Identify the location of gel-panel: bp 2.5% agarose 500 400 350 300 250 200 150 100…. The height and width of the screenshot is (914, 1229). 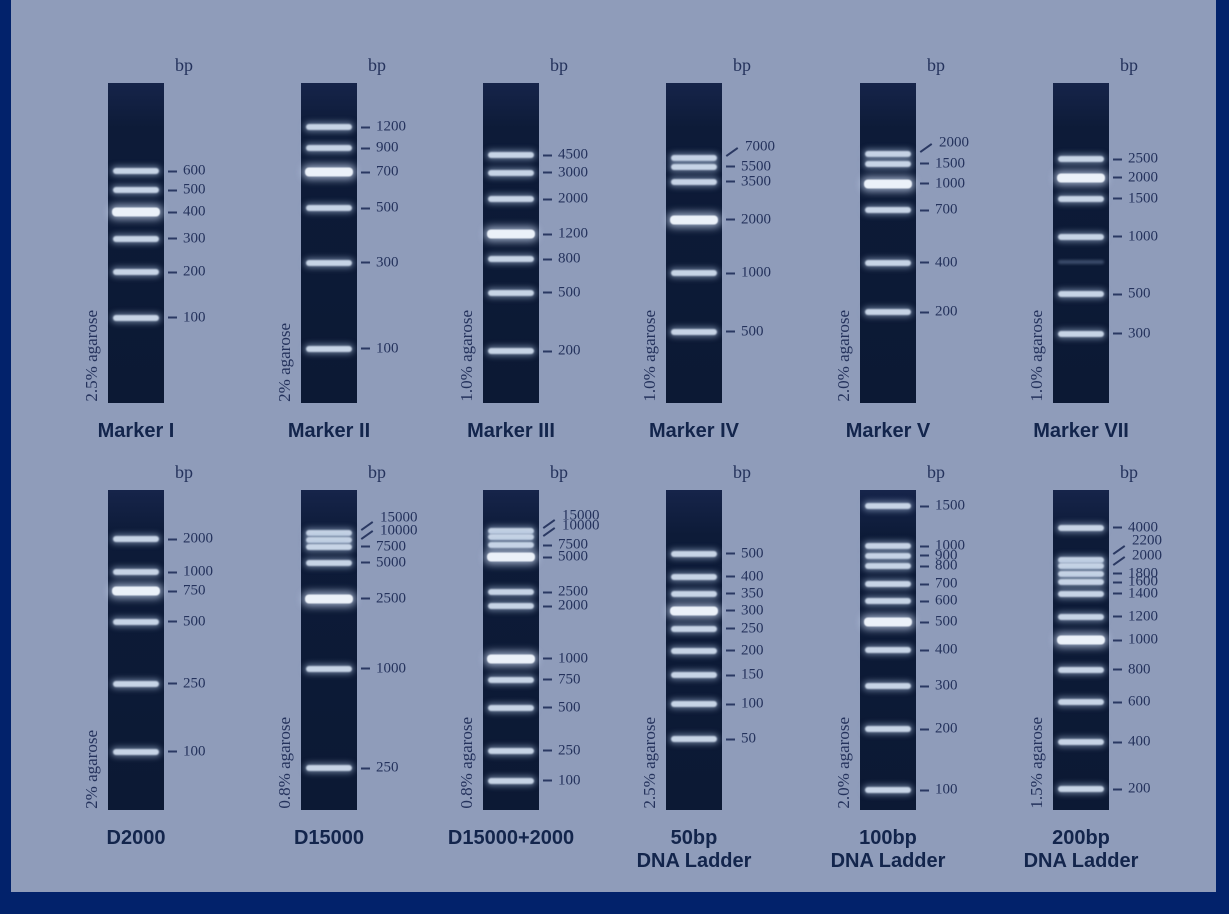
(724, 672).